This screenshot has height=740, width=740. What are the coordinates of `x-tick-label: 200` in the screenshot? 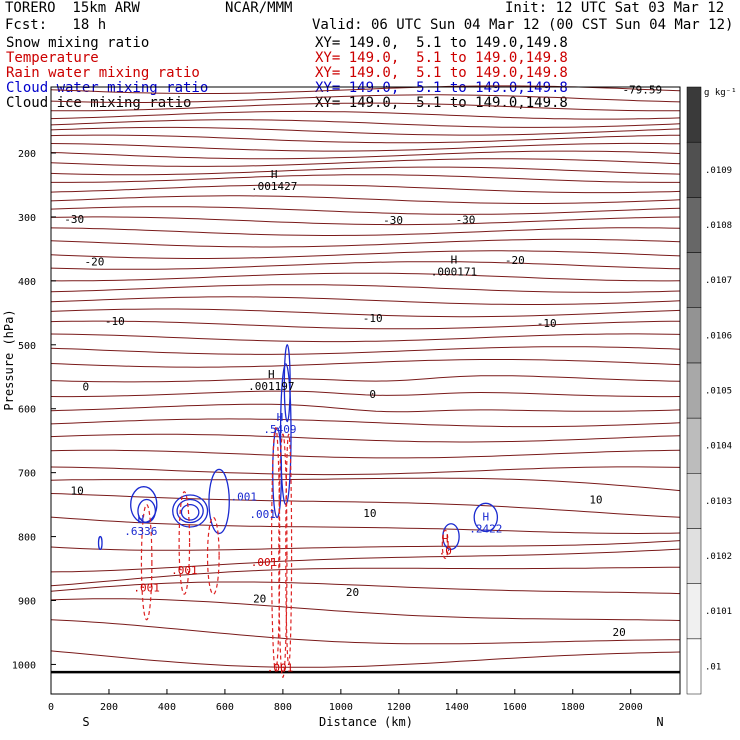 It's located at (109, 707).